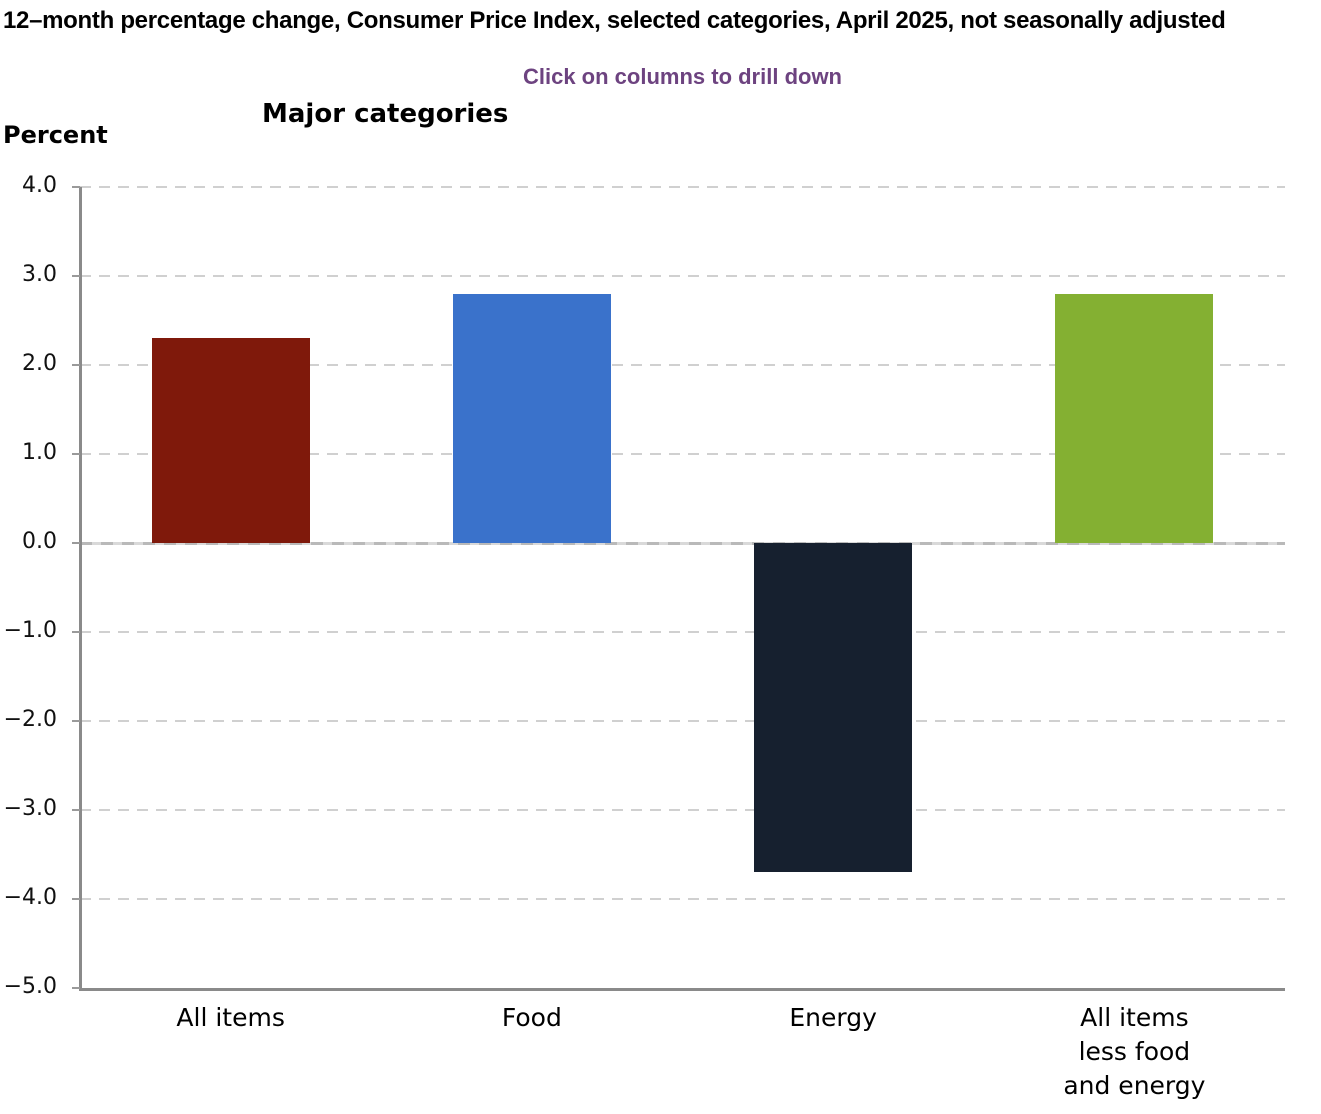  I want to click on y-tick-label: 0.0, so click(39, 541).